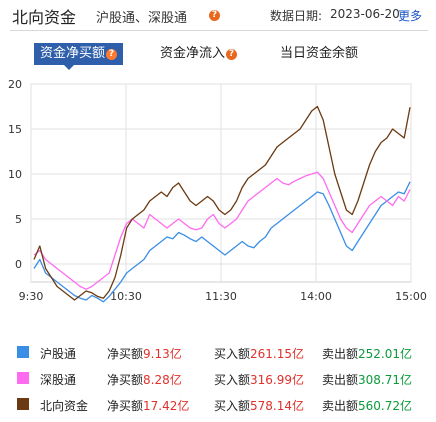  I want to click on buy-value: 578.14亿, so click(277, 406).